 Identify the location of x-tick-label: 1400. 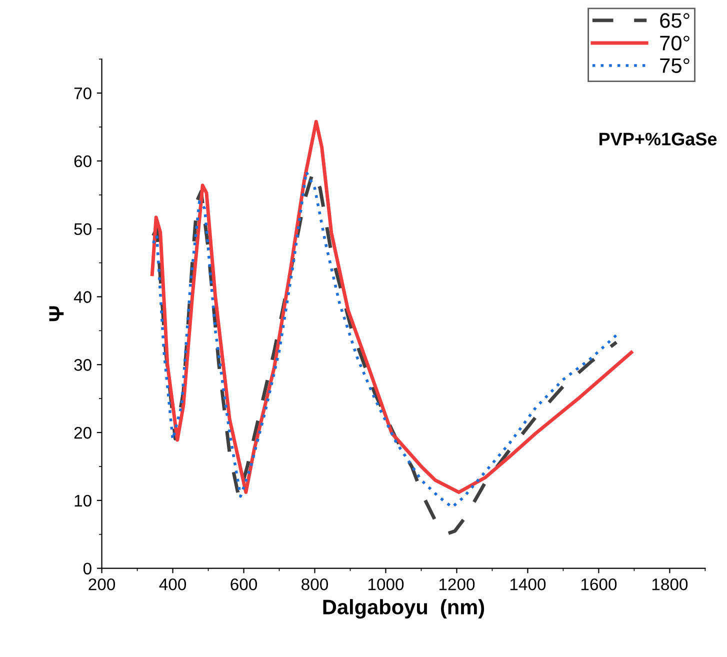
(528, 584).